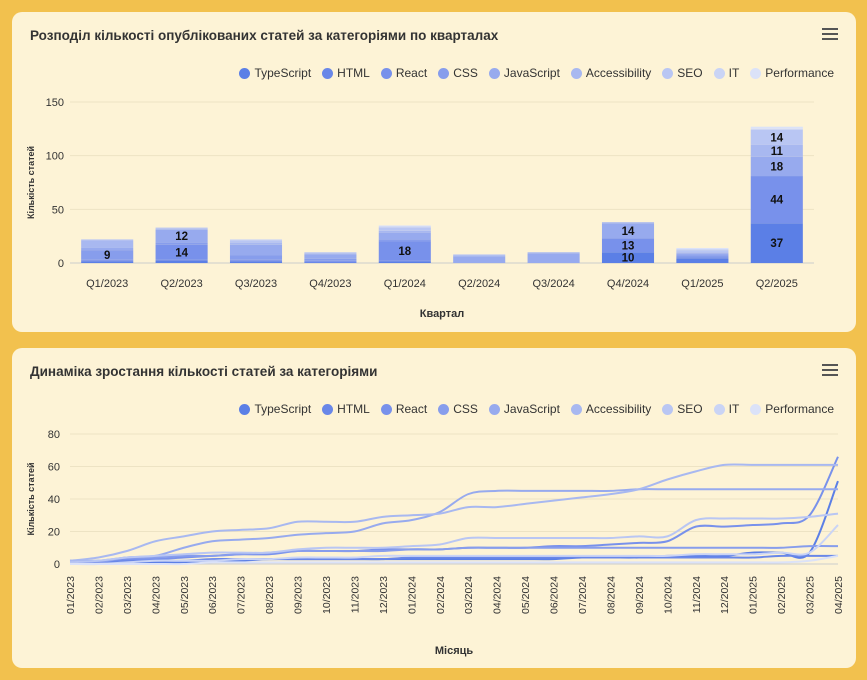  I want to click on y-tick-label: 80, so click(54, 435).